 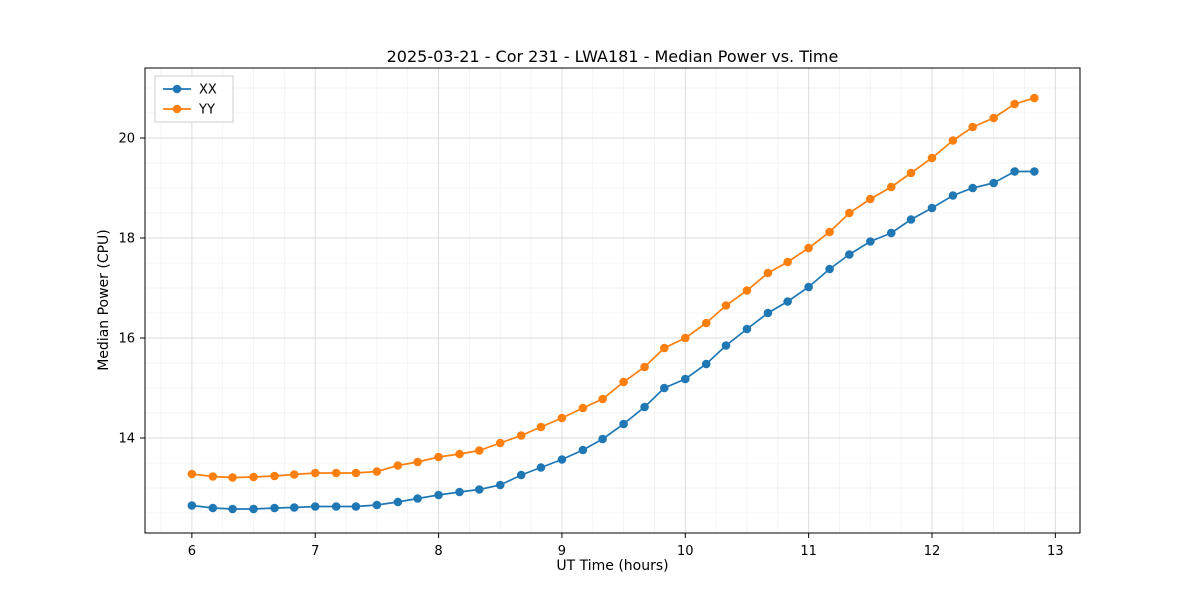 I want to click on x-axis-label: UT Time (hours), so click(x=612, y=566).